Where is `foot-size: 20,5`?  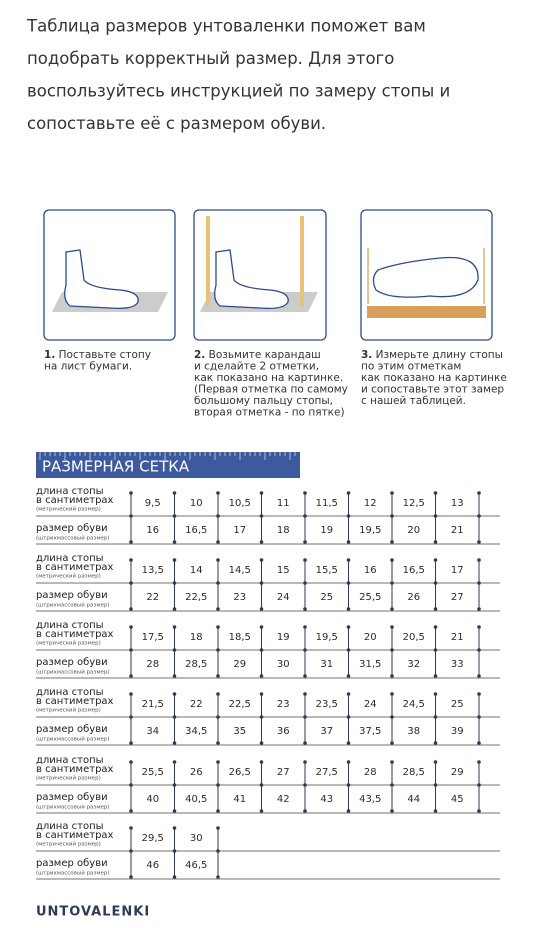
foot-size: 20,5 is located at coordinates (414, 637).